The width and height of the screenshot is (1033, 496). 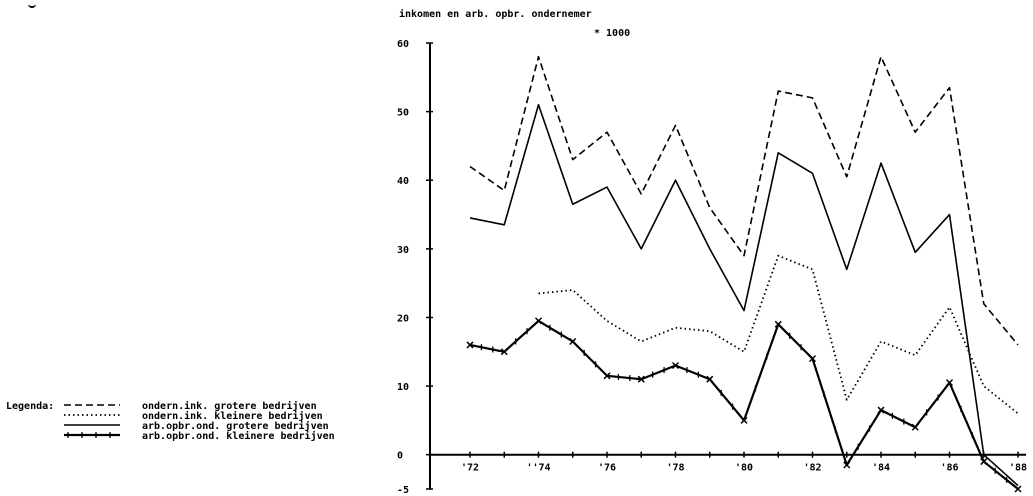 I want to click on x-tick-label: '80, so click(x=744, y=468).